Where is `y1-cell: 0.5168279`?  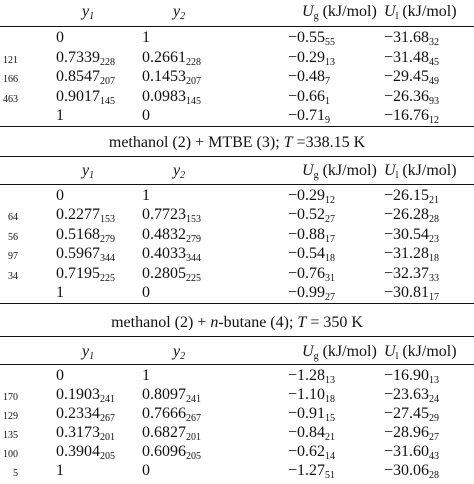 y1-cell: 0.5168279 is located at coordinates (85, 235).